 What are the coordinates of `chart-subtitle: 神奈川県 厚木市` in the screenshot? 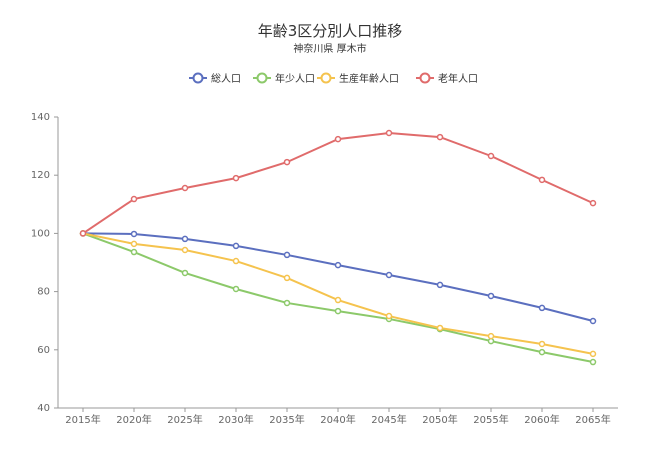 It's located at (330, 49).